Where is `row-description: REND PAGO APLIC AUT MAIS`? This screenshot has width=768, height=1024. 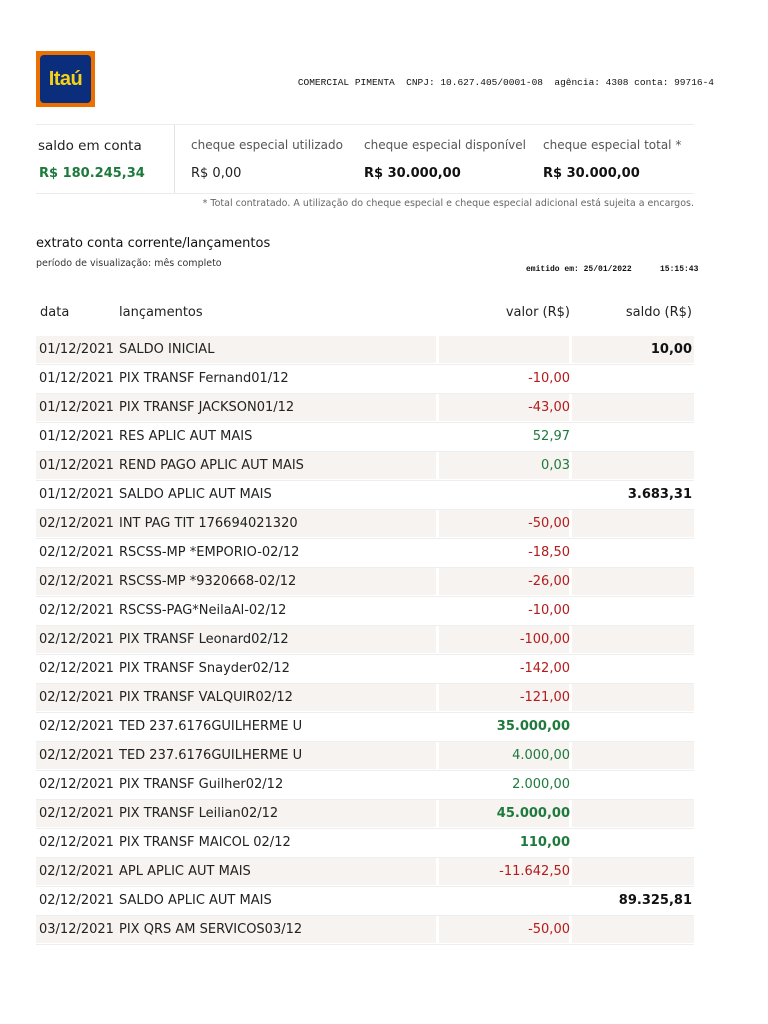 row-description: REND PAGO APLIC AUT MAIS is located at coordinates (211, 465).